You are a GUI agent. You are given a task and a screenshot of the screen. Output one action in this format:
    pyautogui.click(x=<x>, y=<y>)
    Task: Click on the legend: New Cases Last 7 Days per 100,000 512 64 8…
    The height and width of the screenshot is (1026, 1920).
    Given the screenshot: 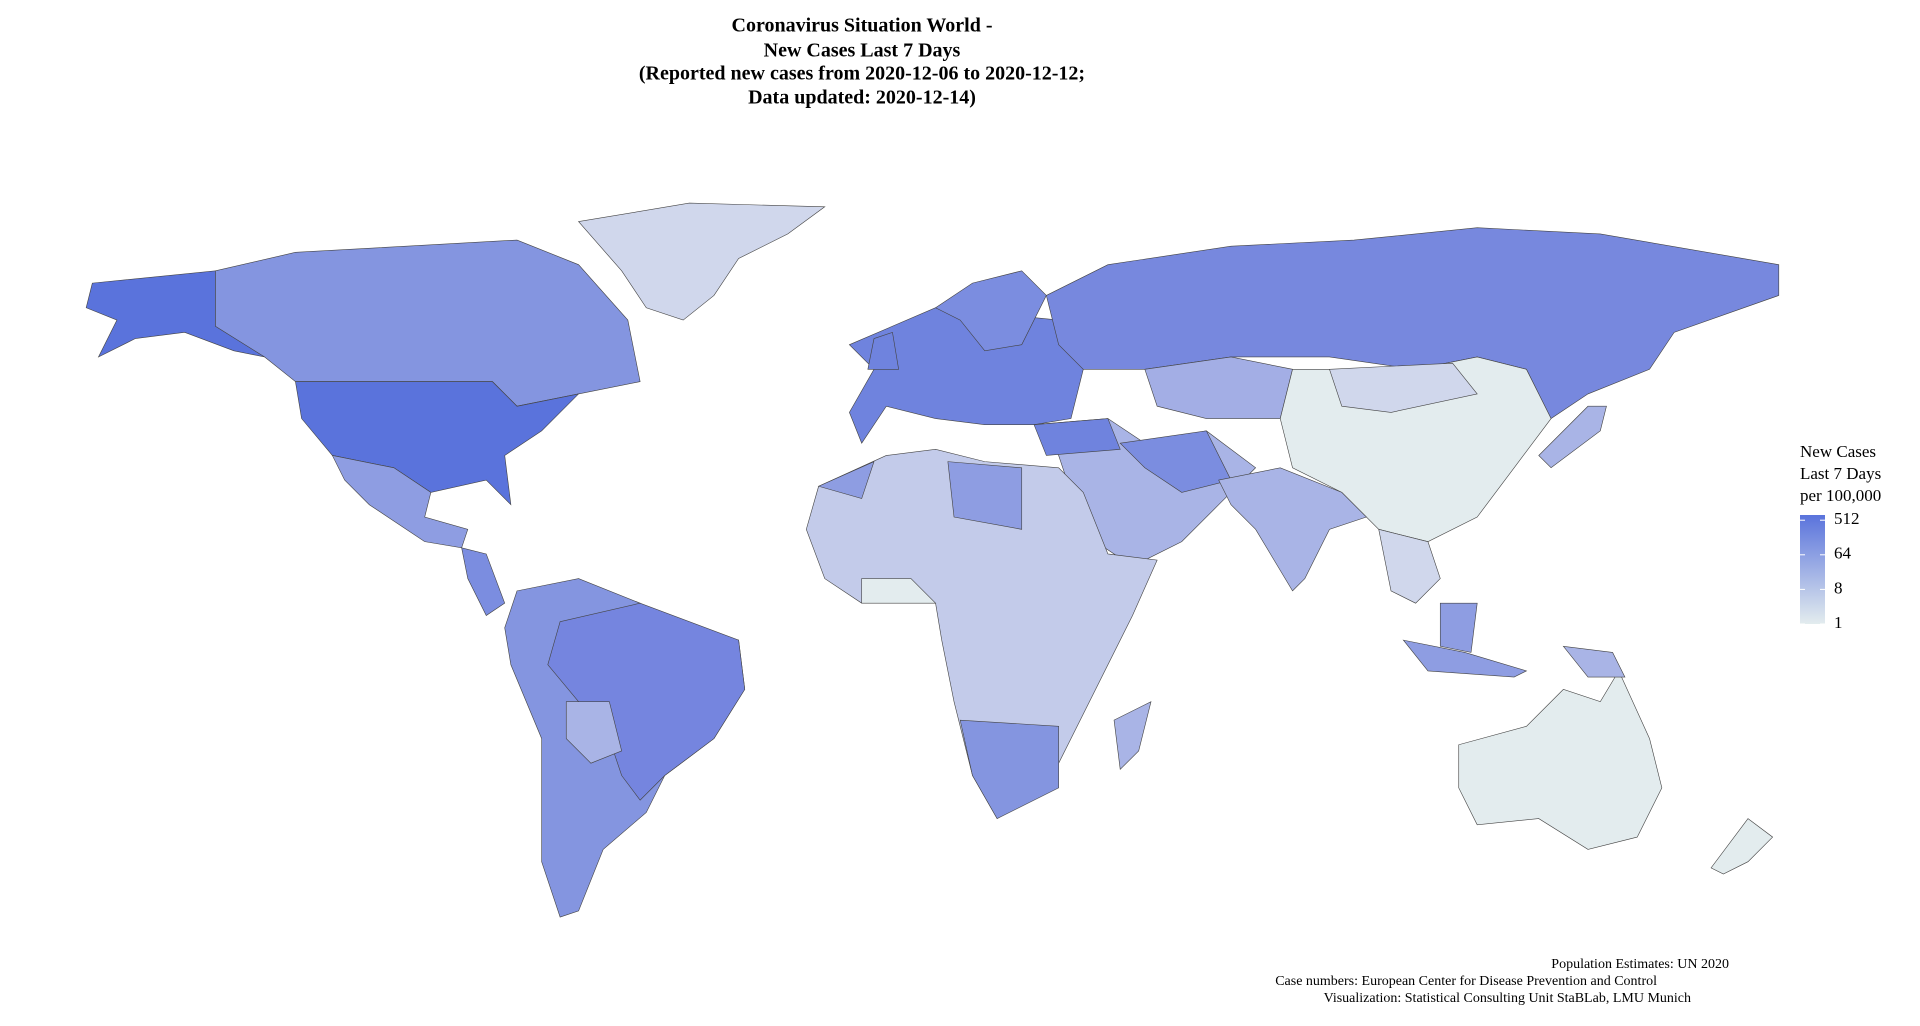 What is the action you would take?
    pyautogui.click(x=1840, y=537)
    